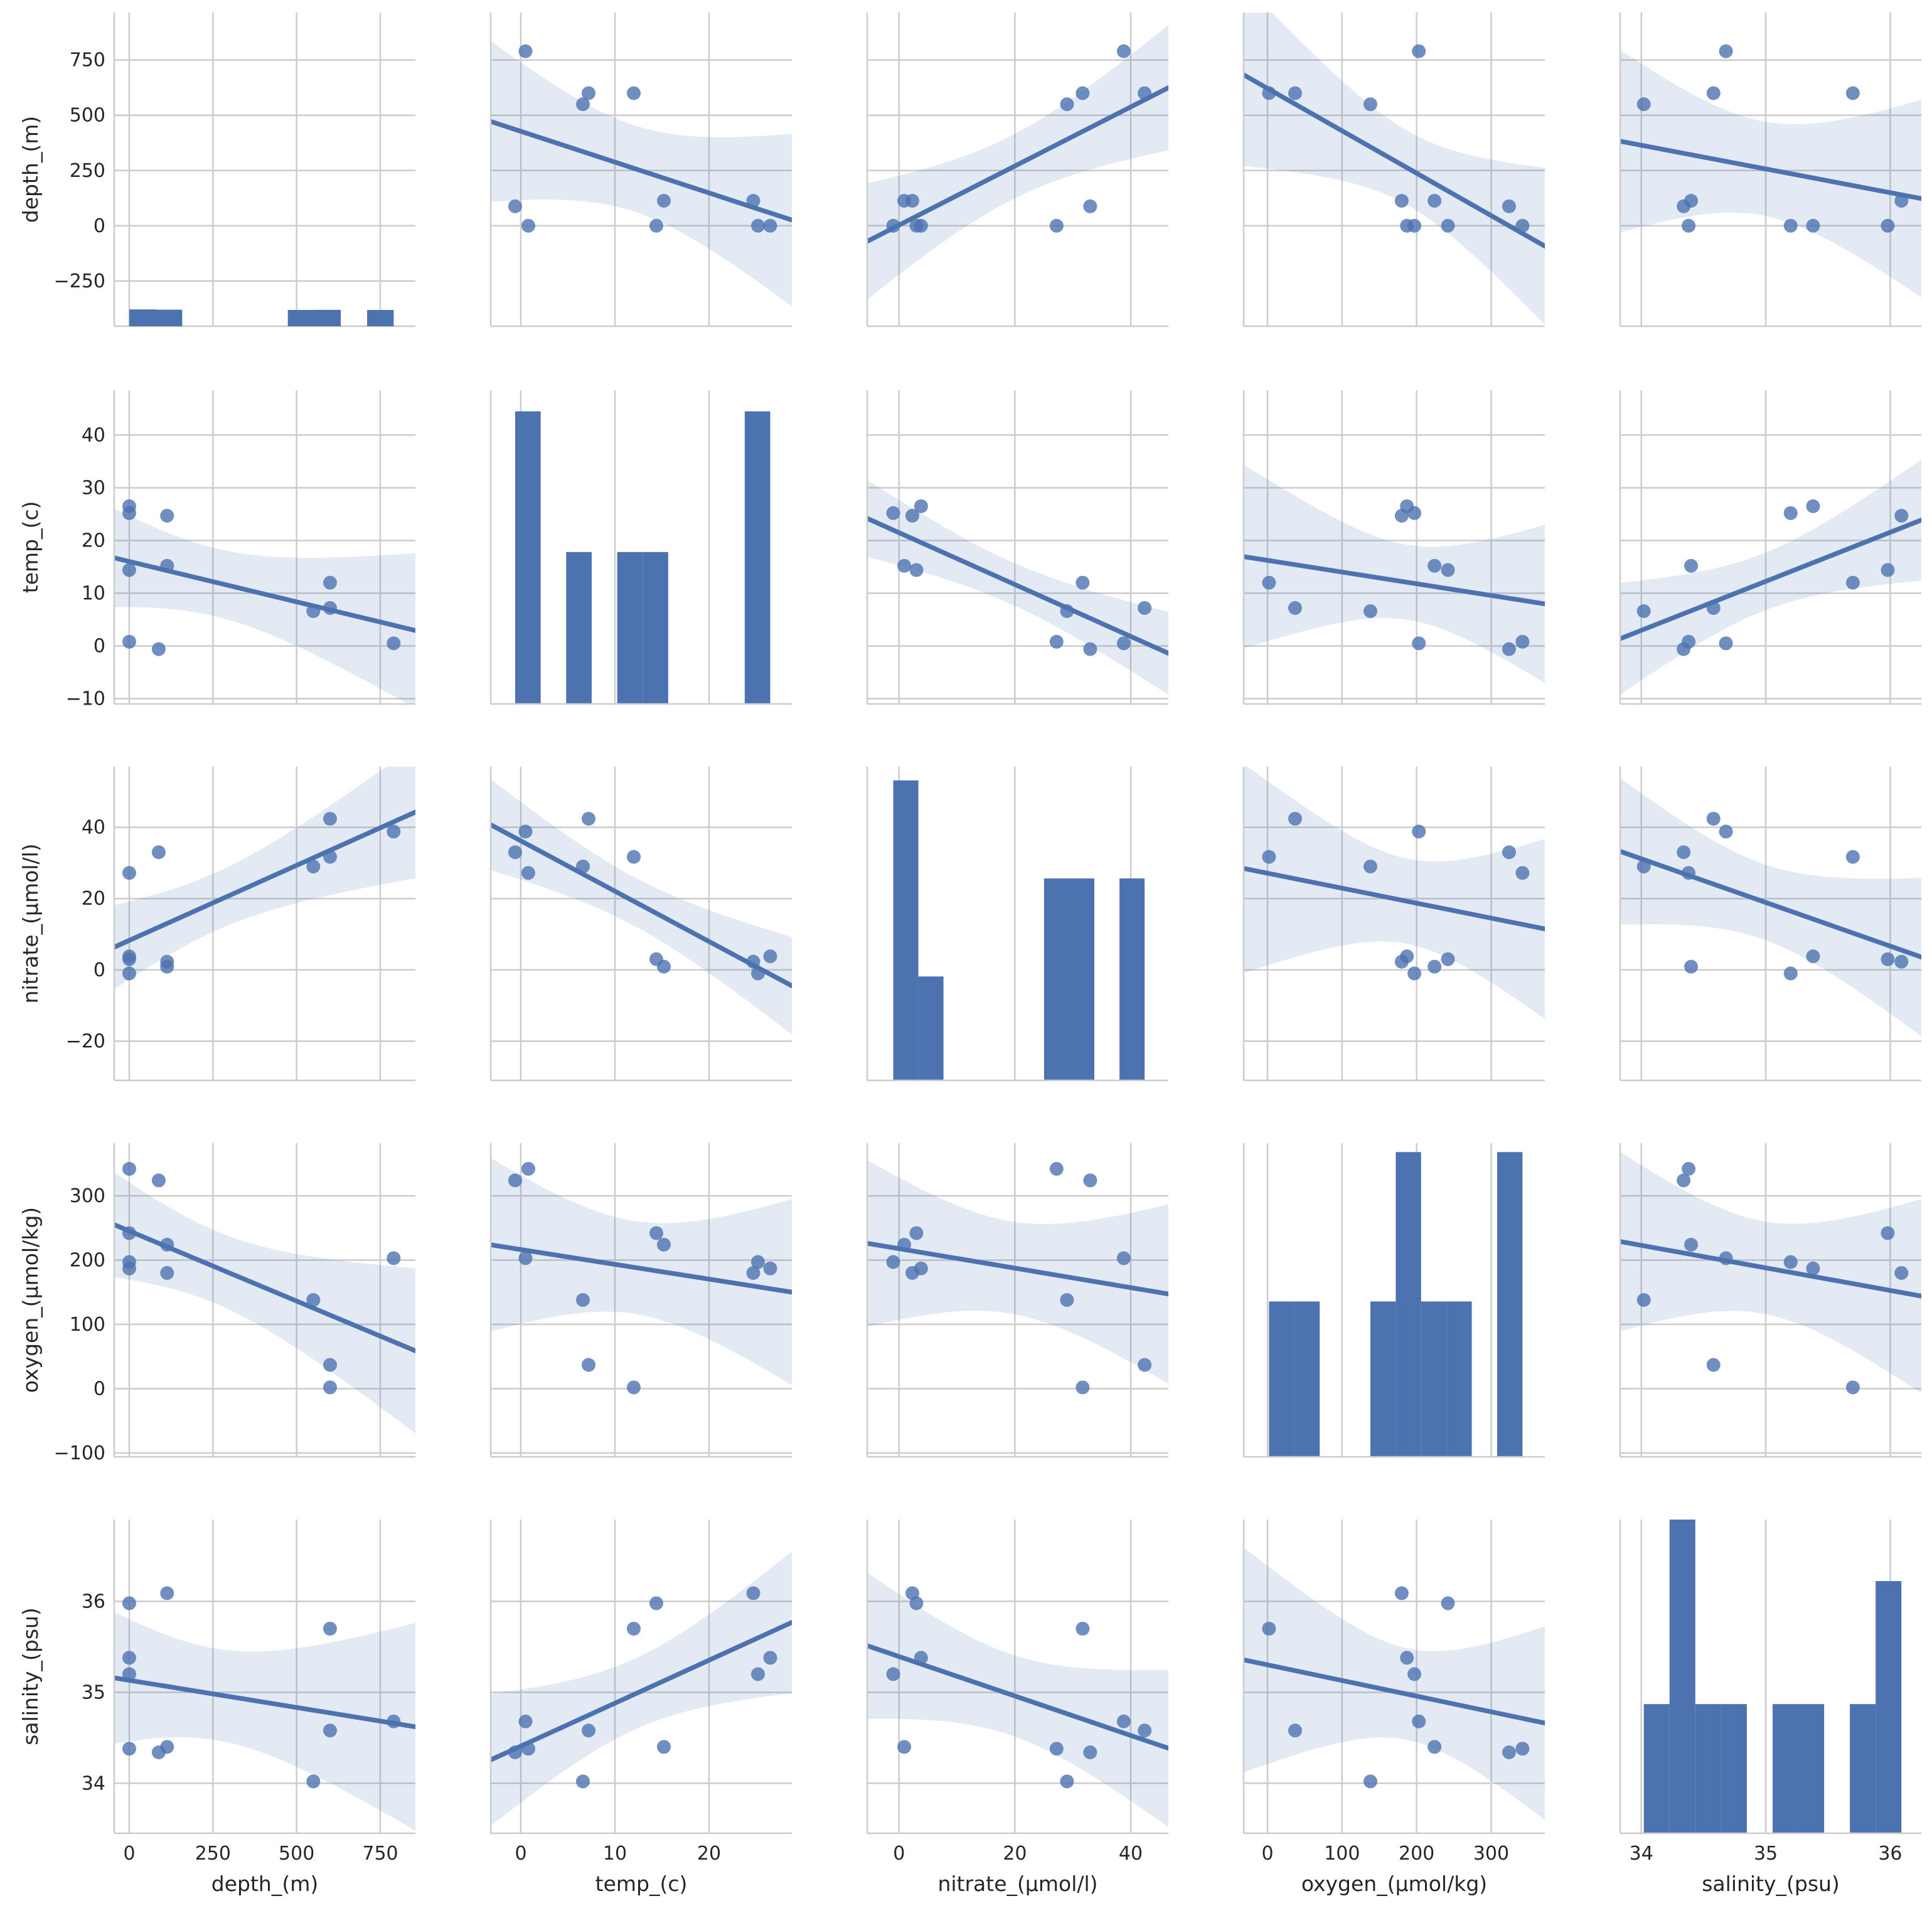 The width and height of the screenshot is (1932, 1928). I want to click on x-axis-label: oxygen_(µmol/kg), so click(1394, 1884).